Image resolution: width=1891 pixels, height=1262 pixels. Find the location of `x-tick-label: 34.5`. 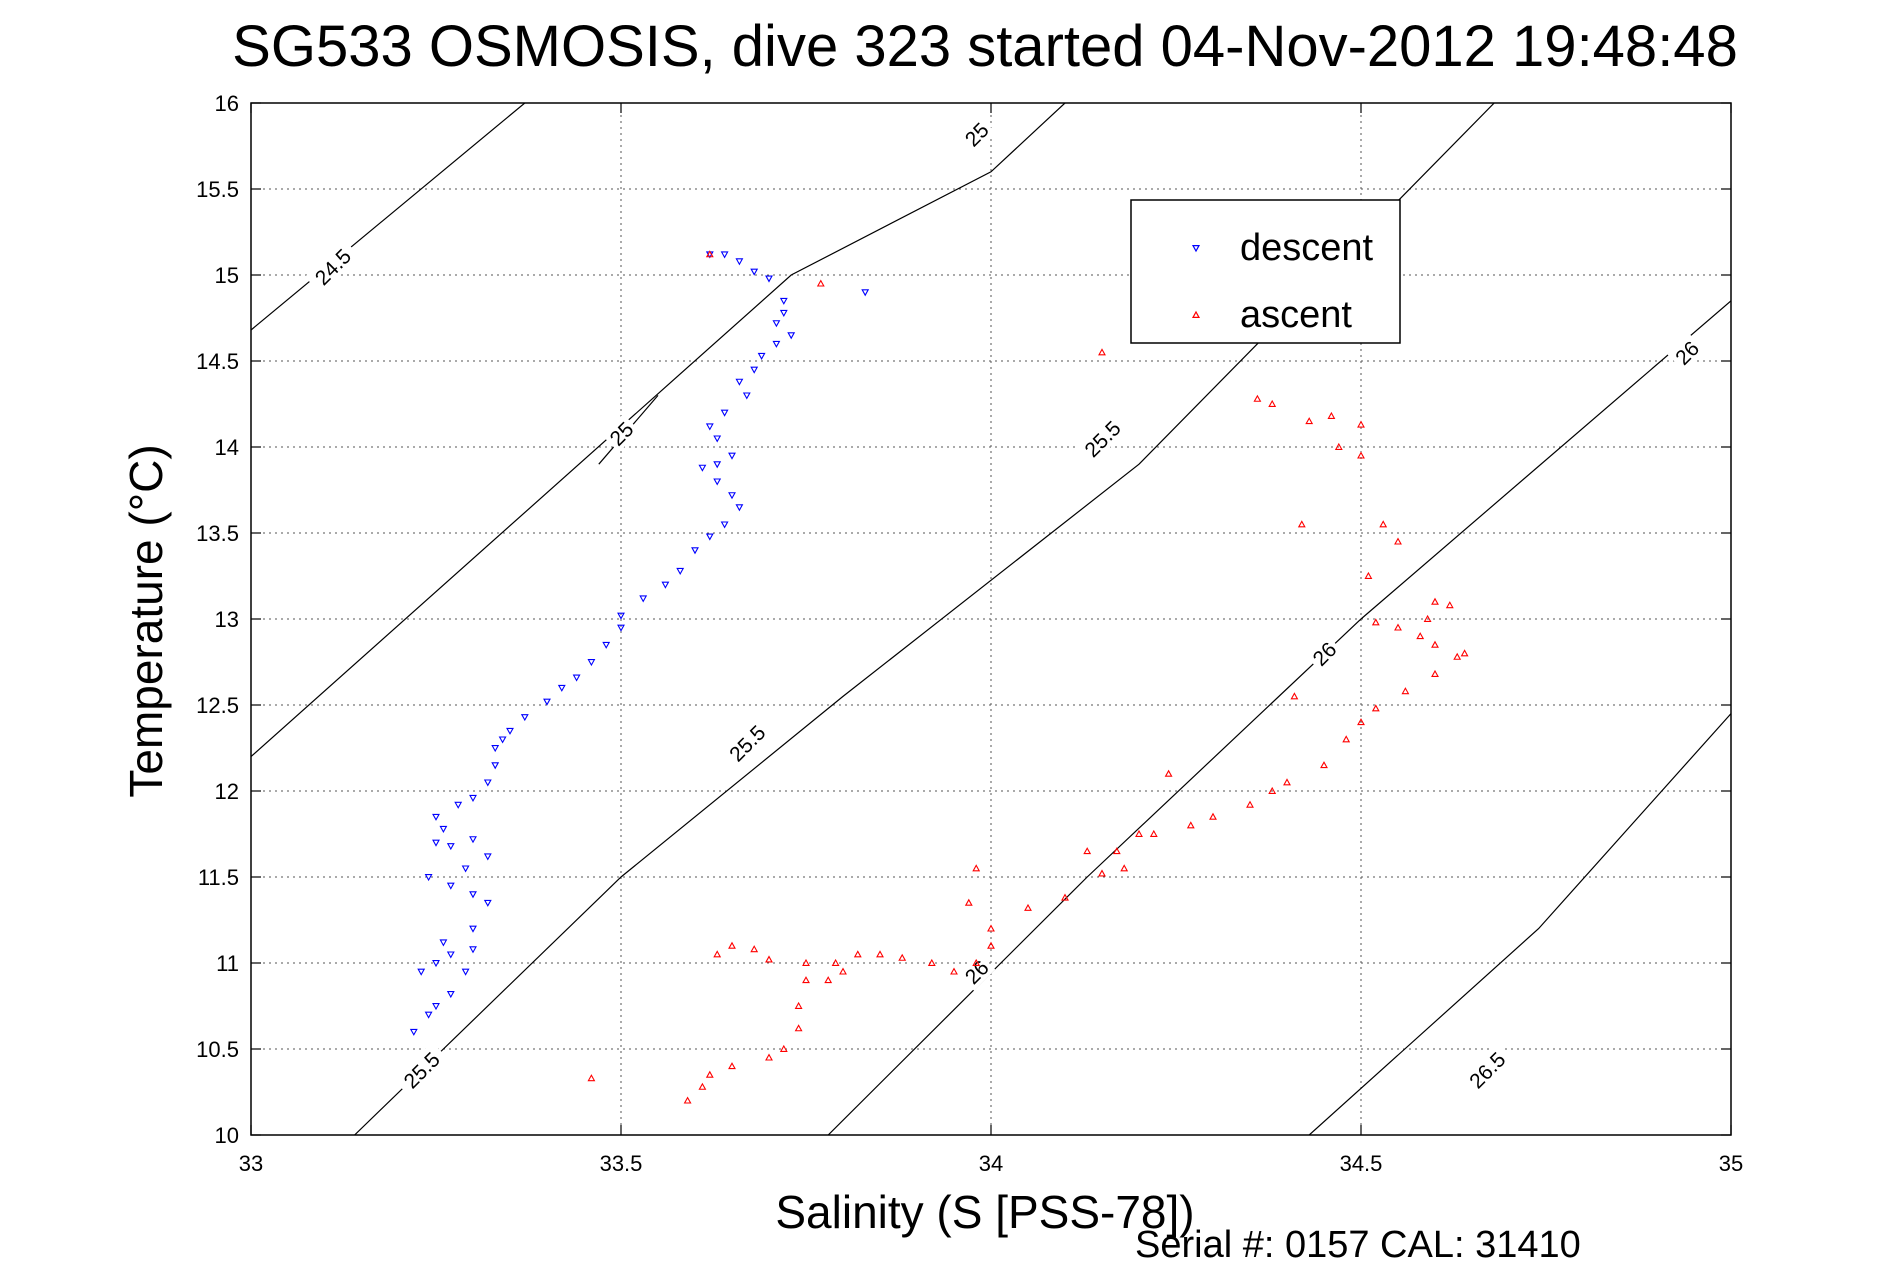

x-tick-label: 34.5 is located at coordinates (1361, 1163).